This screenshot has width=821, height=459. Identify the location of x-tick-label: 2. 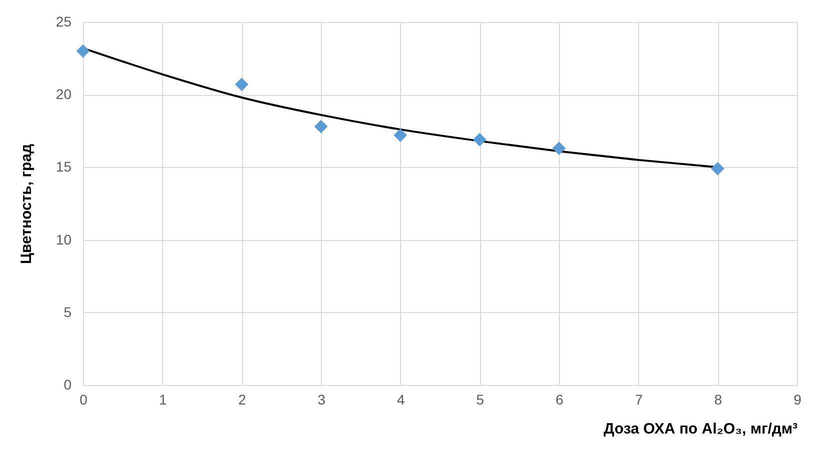
(242, 400).